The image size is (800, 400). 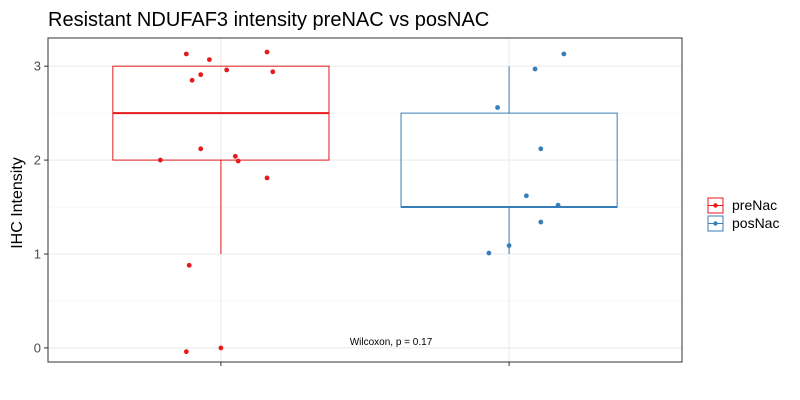 I want to click on legend-label: preNac, so click(x=754, y=205).